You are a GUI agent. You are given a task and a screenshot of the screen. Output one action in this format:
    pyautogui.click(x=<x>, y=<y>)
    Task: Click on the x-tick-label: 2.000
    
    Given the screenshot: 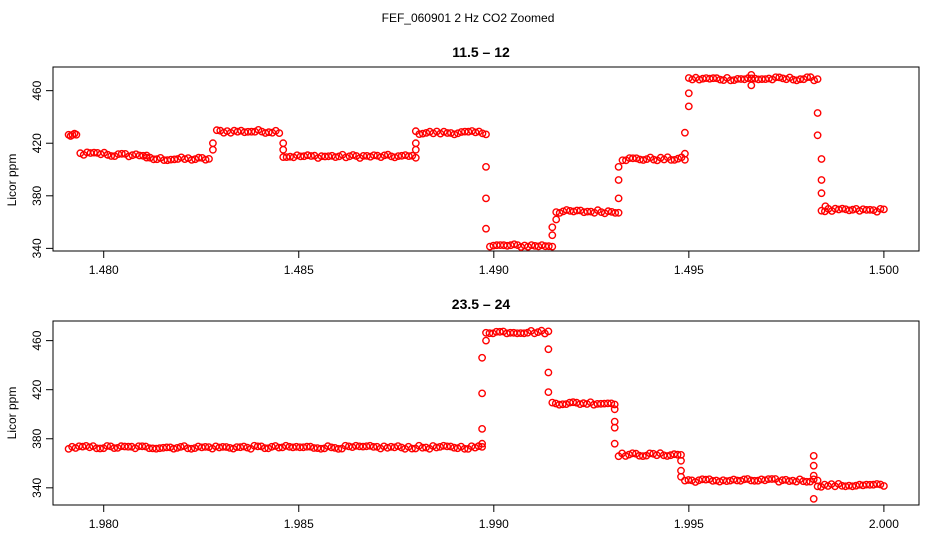 What is the action you would take?
    pyautogui.click(x=884, y=524)
    